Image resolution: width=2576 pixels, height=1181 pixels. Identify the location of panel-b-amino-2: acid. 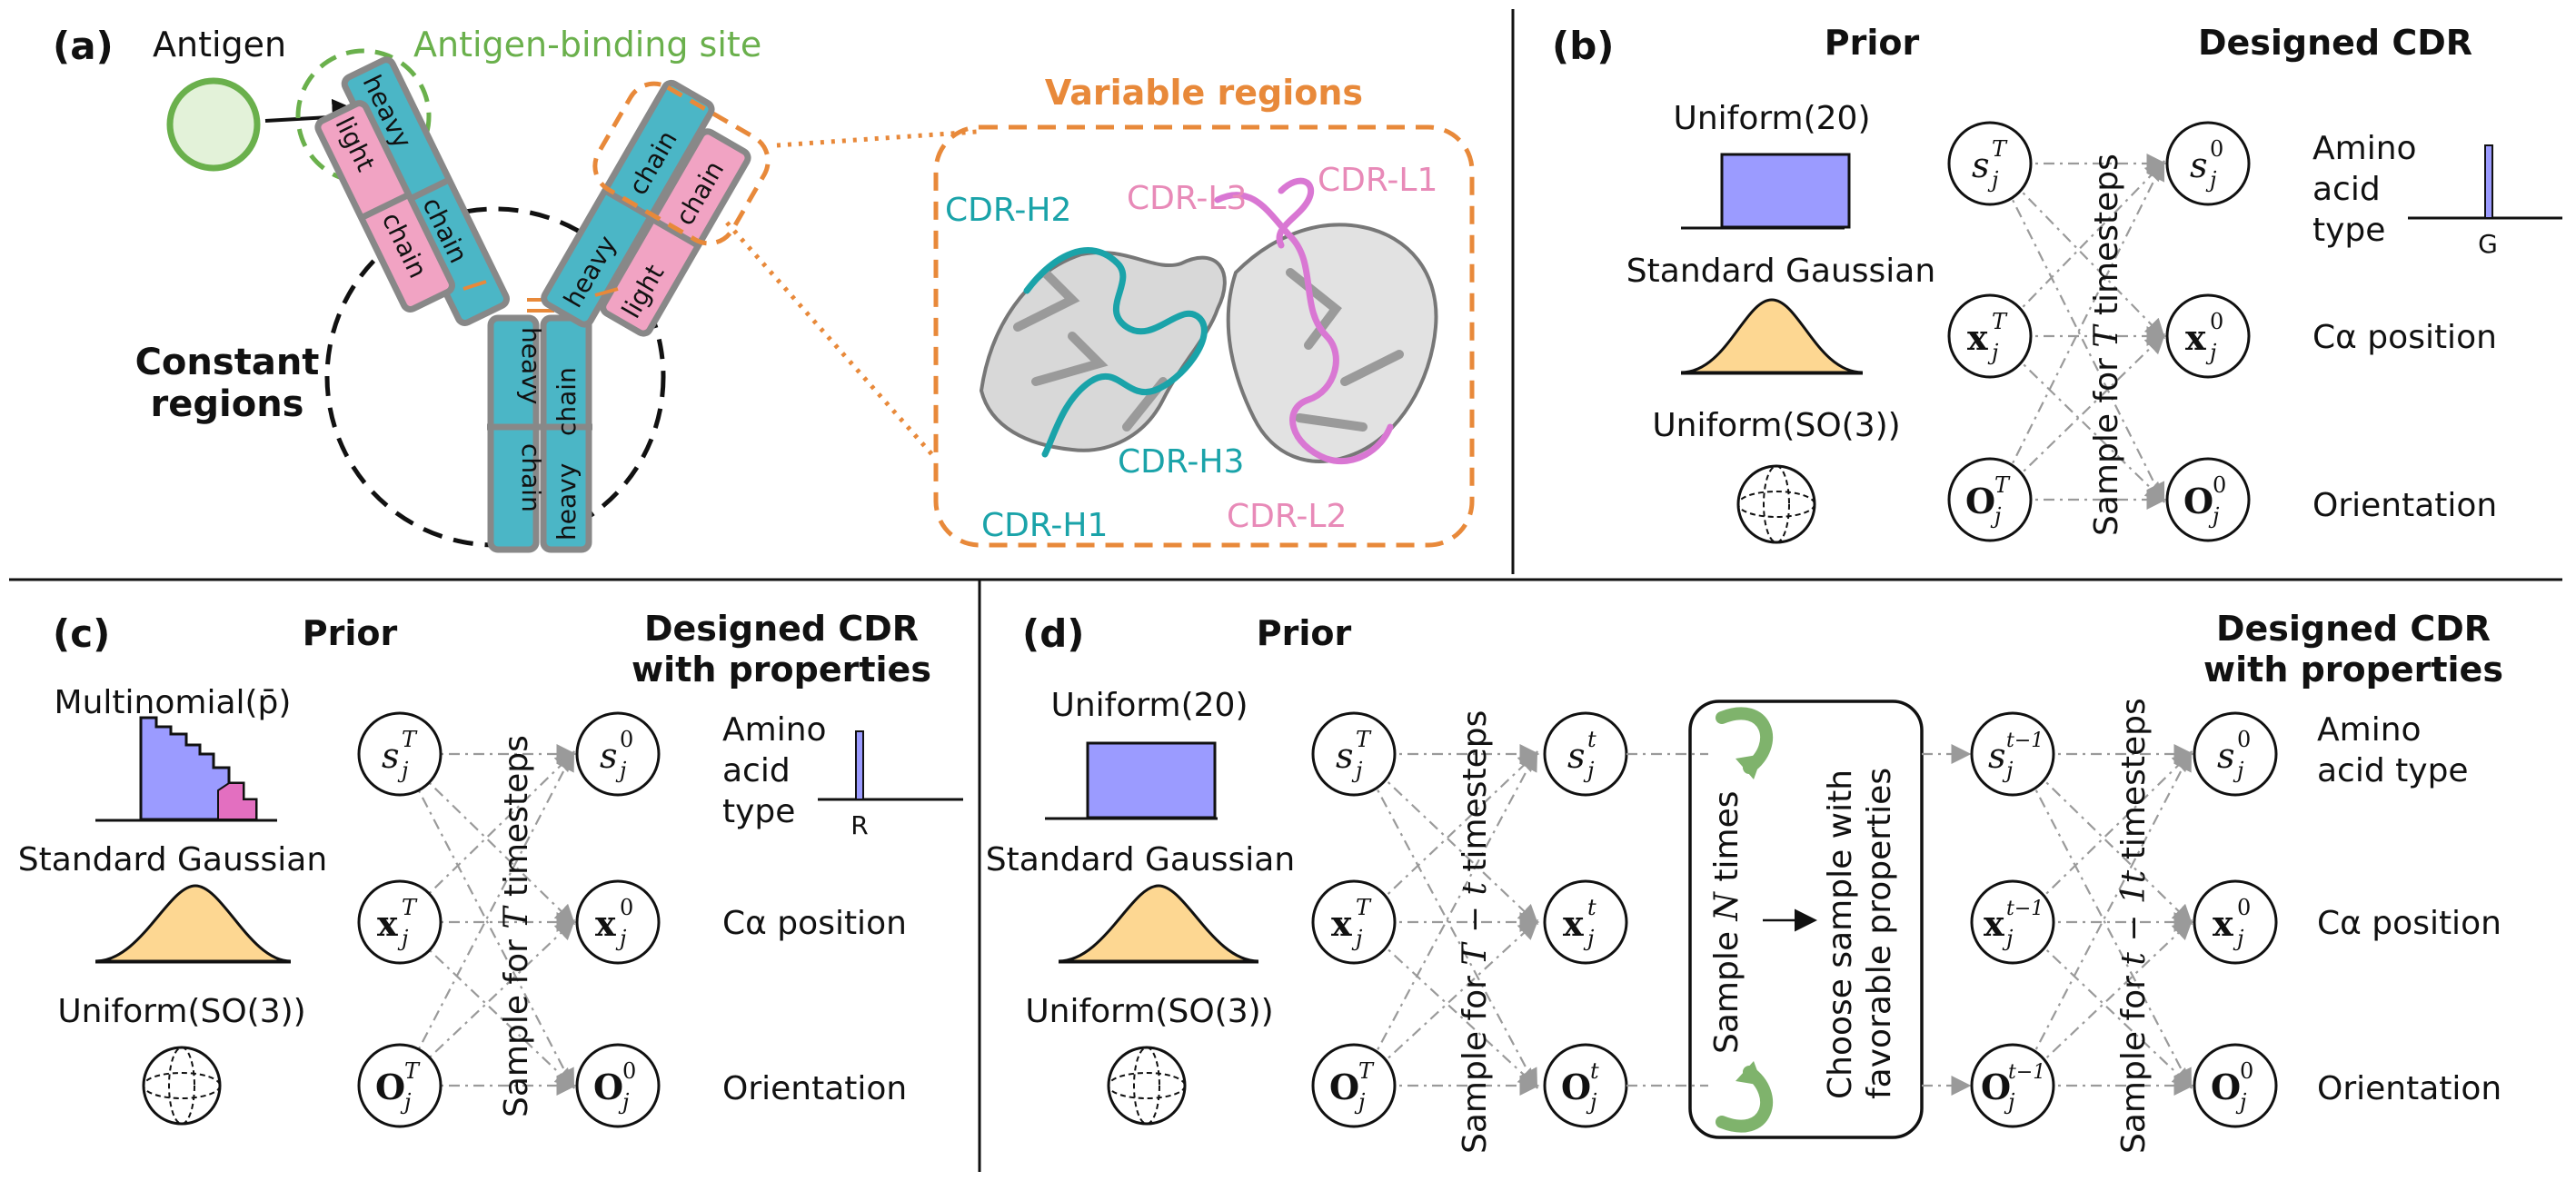
(2346, 189).